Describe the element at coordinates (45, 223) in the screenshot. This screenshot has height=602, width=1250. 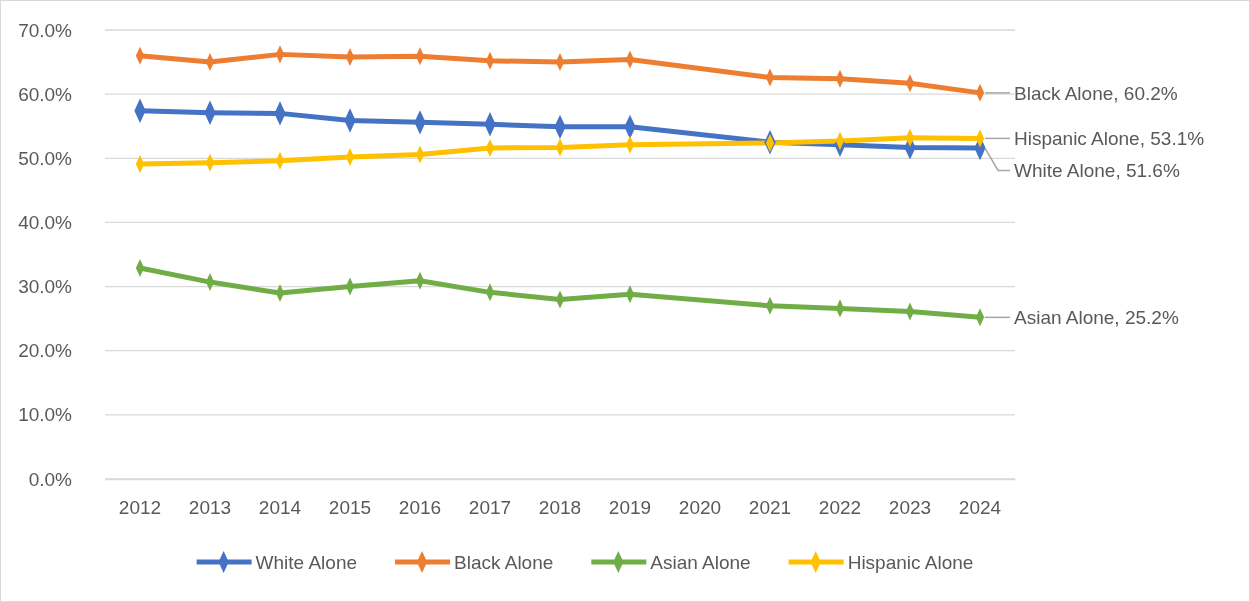
I see `y-tick-label: 40.0%` at that location.